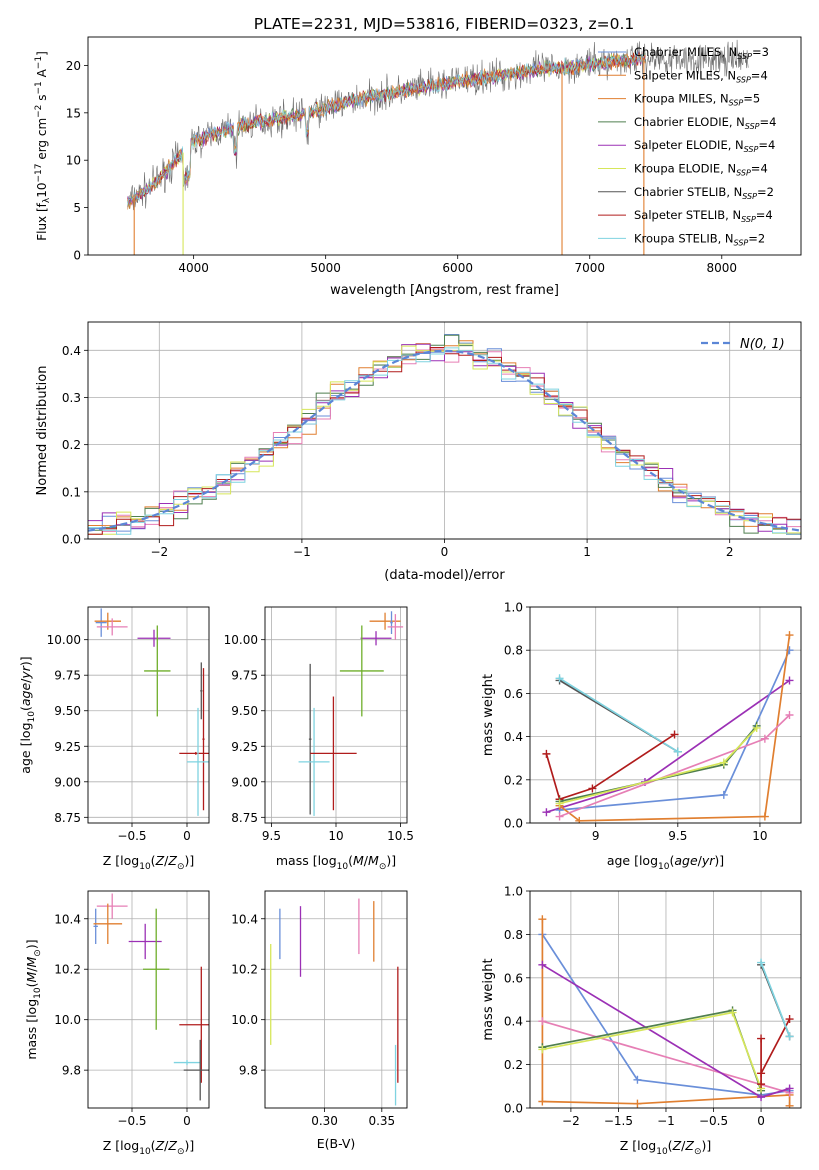  Describe the element at coordinates (705, 123) in the screenshot. I see `legend-entry: Chabrier ELODIE, NSSP=4` at that location.